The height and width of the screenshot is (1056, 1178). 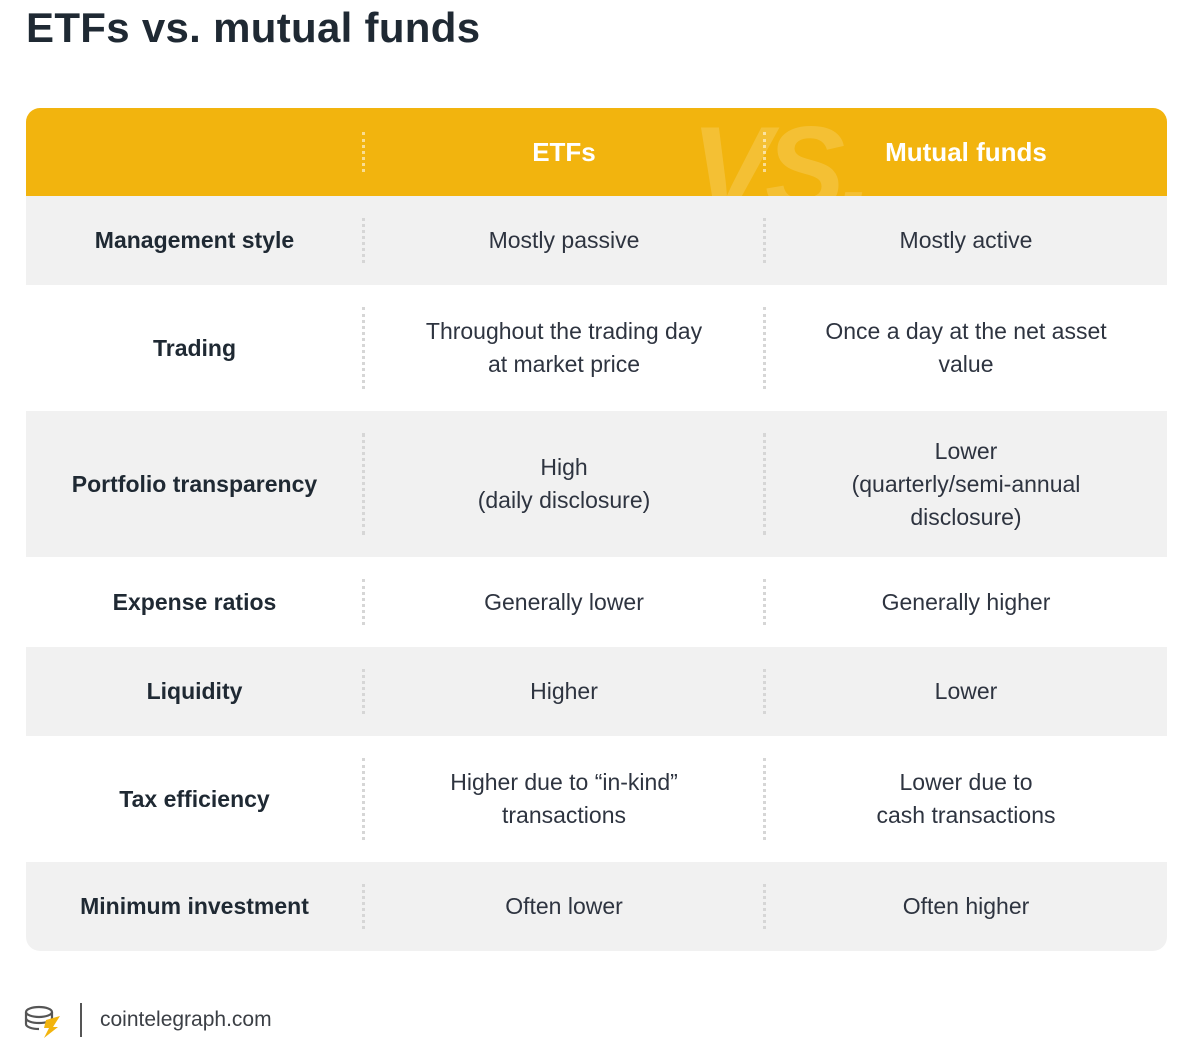 I want to click on etf-value: Higher due to “in-kind” transactions, so click(x=564, y=799).